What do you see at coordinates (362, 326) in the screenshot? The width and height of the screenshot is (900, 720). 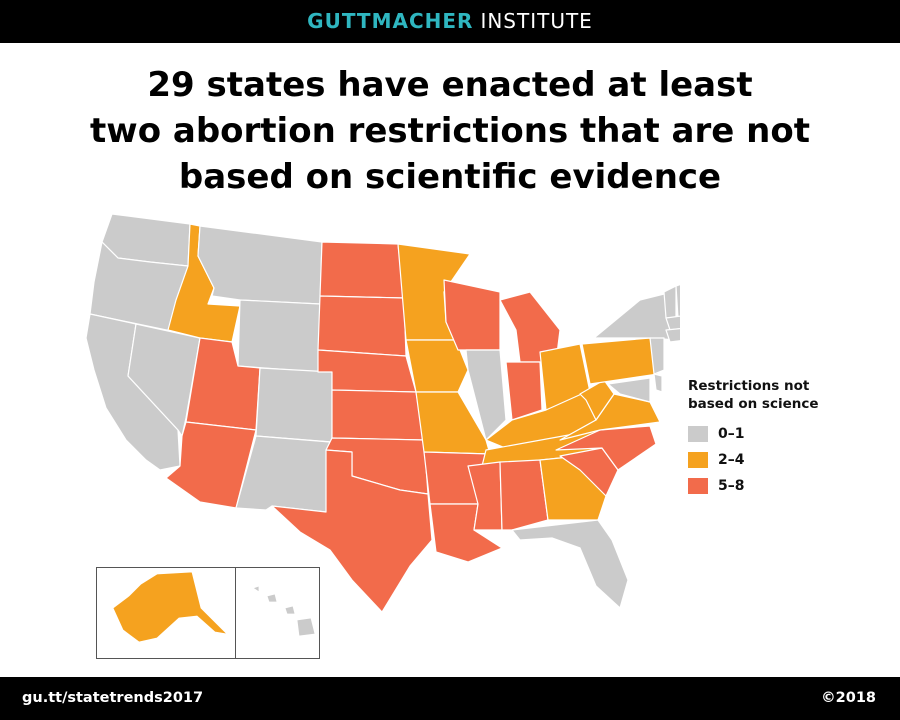 I see `state-south-dakota` at bounding box center [362, 326].